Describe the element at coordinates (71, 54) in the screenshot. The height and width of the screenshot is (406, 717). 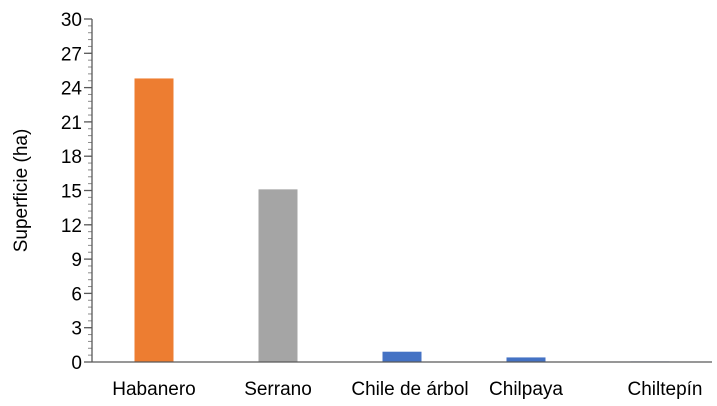
I see `y-tick-label: 27` at that location.